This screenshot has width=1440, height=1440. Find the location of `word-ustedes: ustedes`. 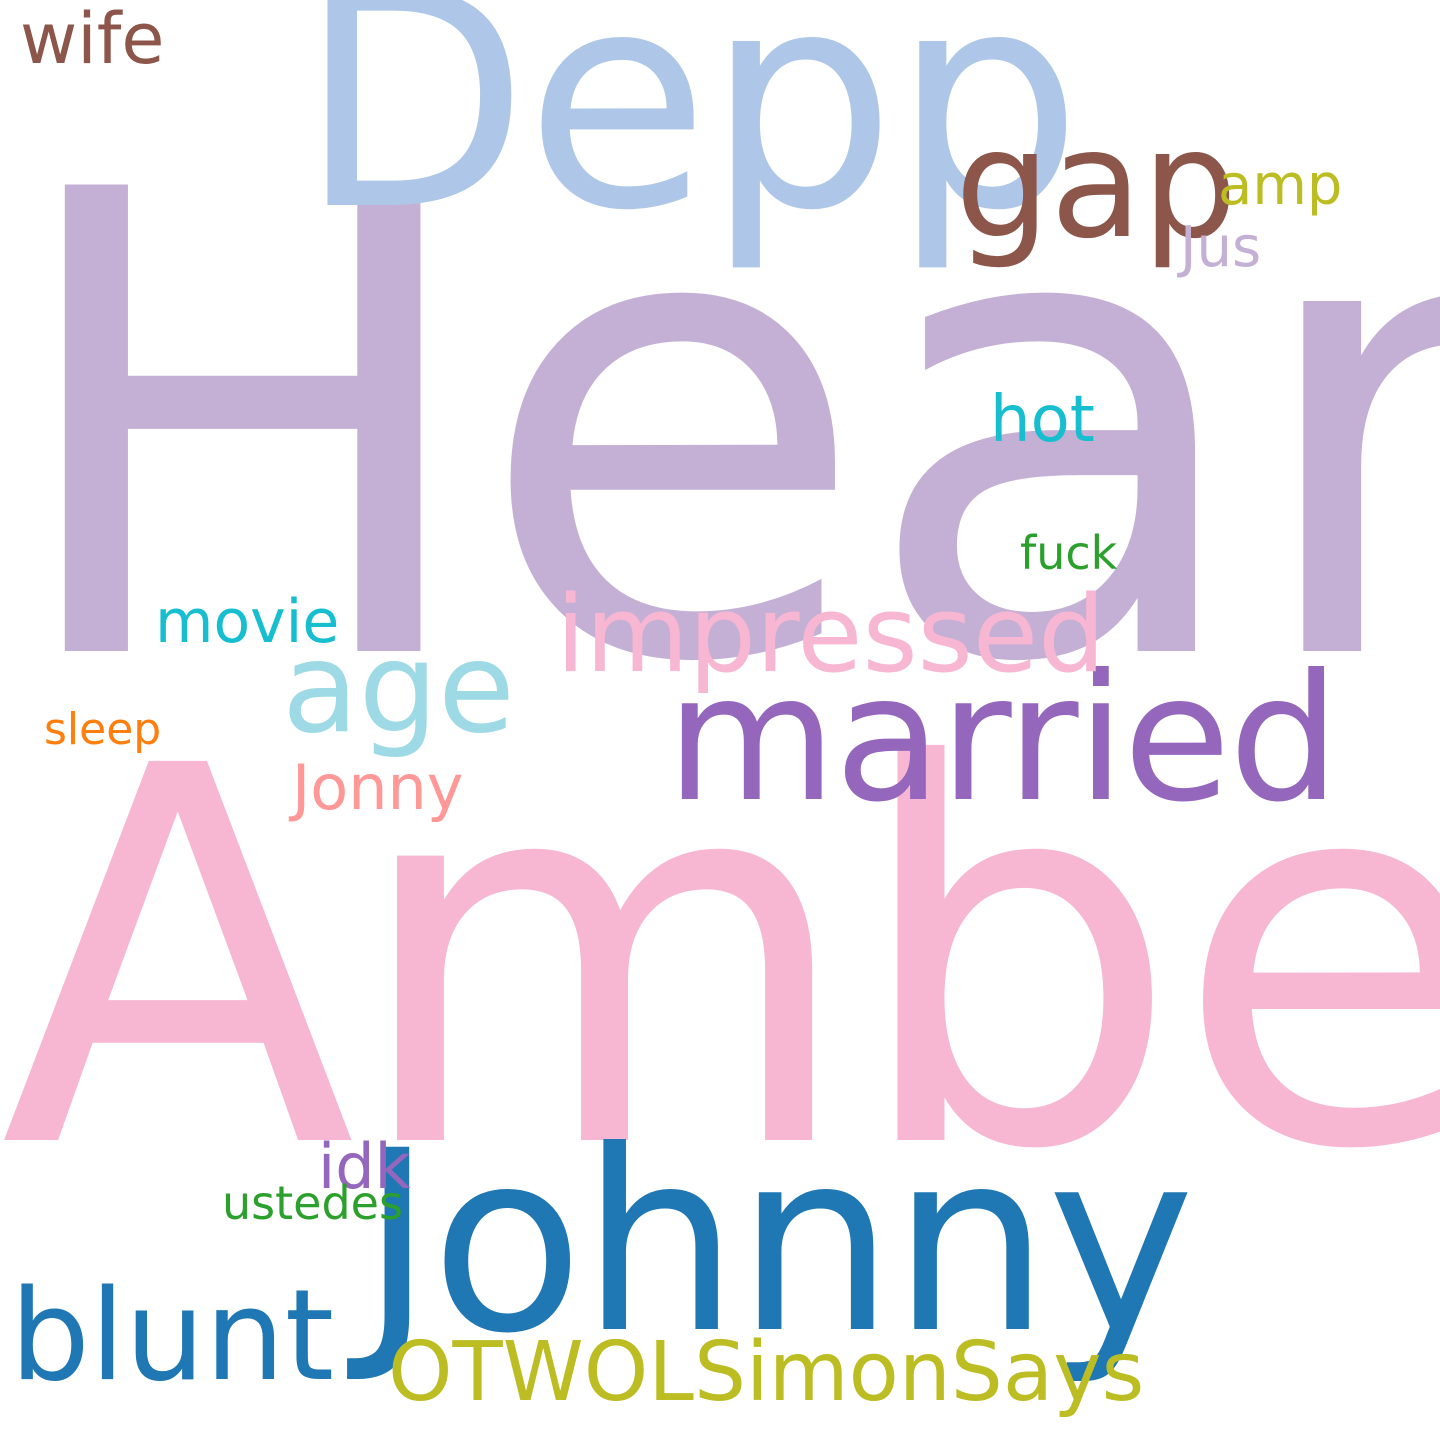

word-ustedes: ustedes is located at coordinates (312, 1203).